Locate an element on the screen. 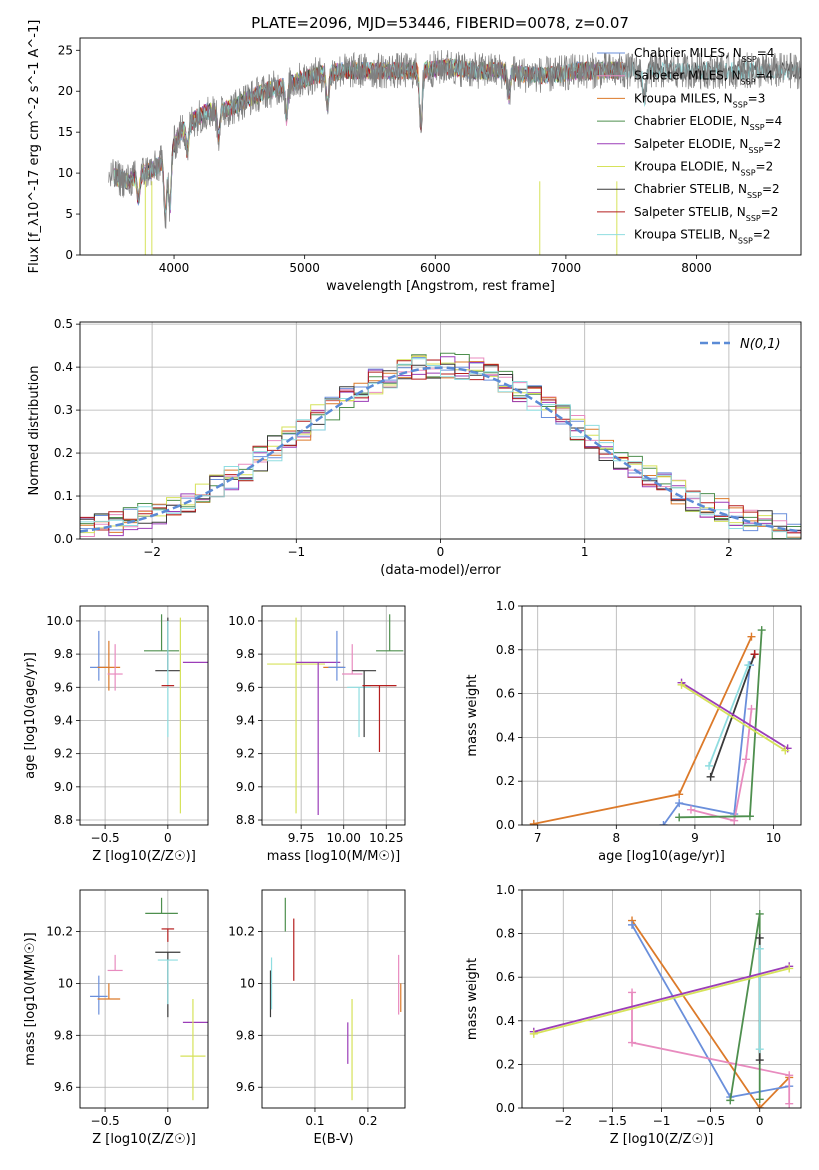 This screenshot has width=819, height=1170. y-tick-label: 15 is located at coordinates (65, 132).